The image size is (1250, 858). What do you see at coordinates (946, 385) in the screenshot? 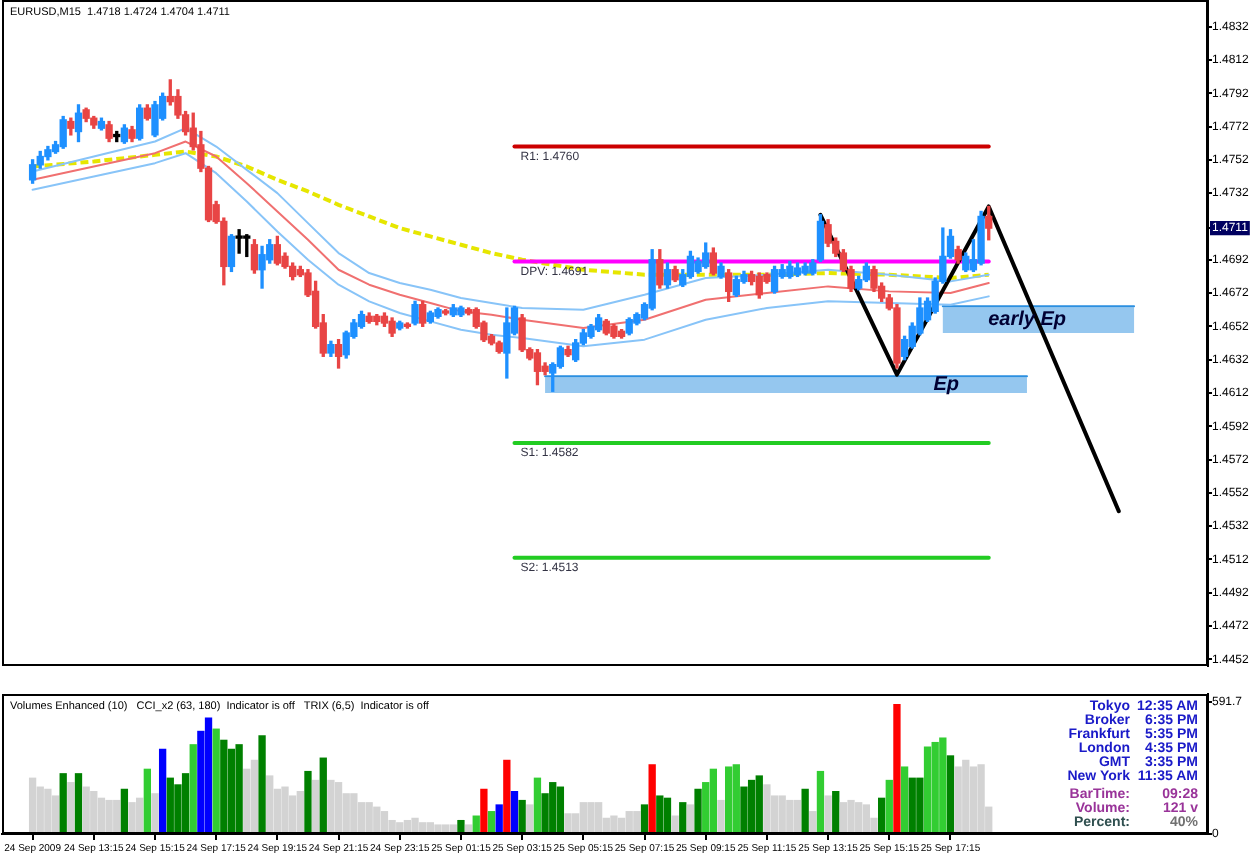
I see `series-label: Ep` at bounding box center [946, 385].